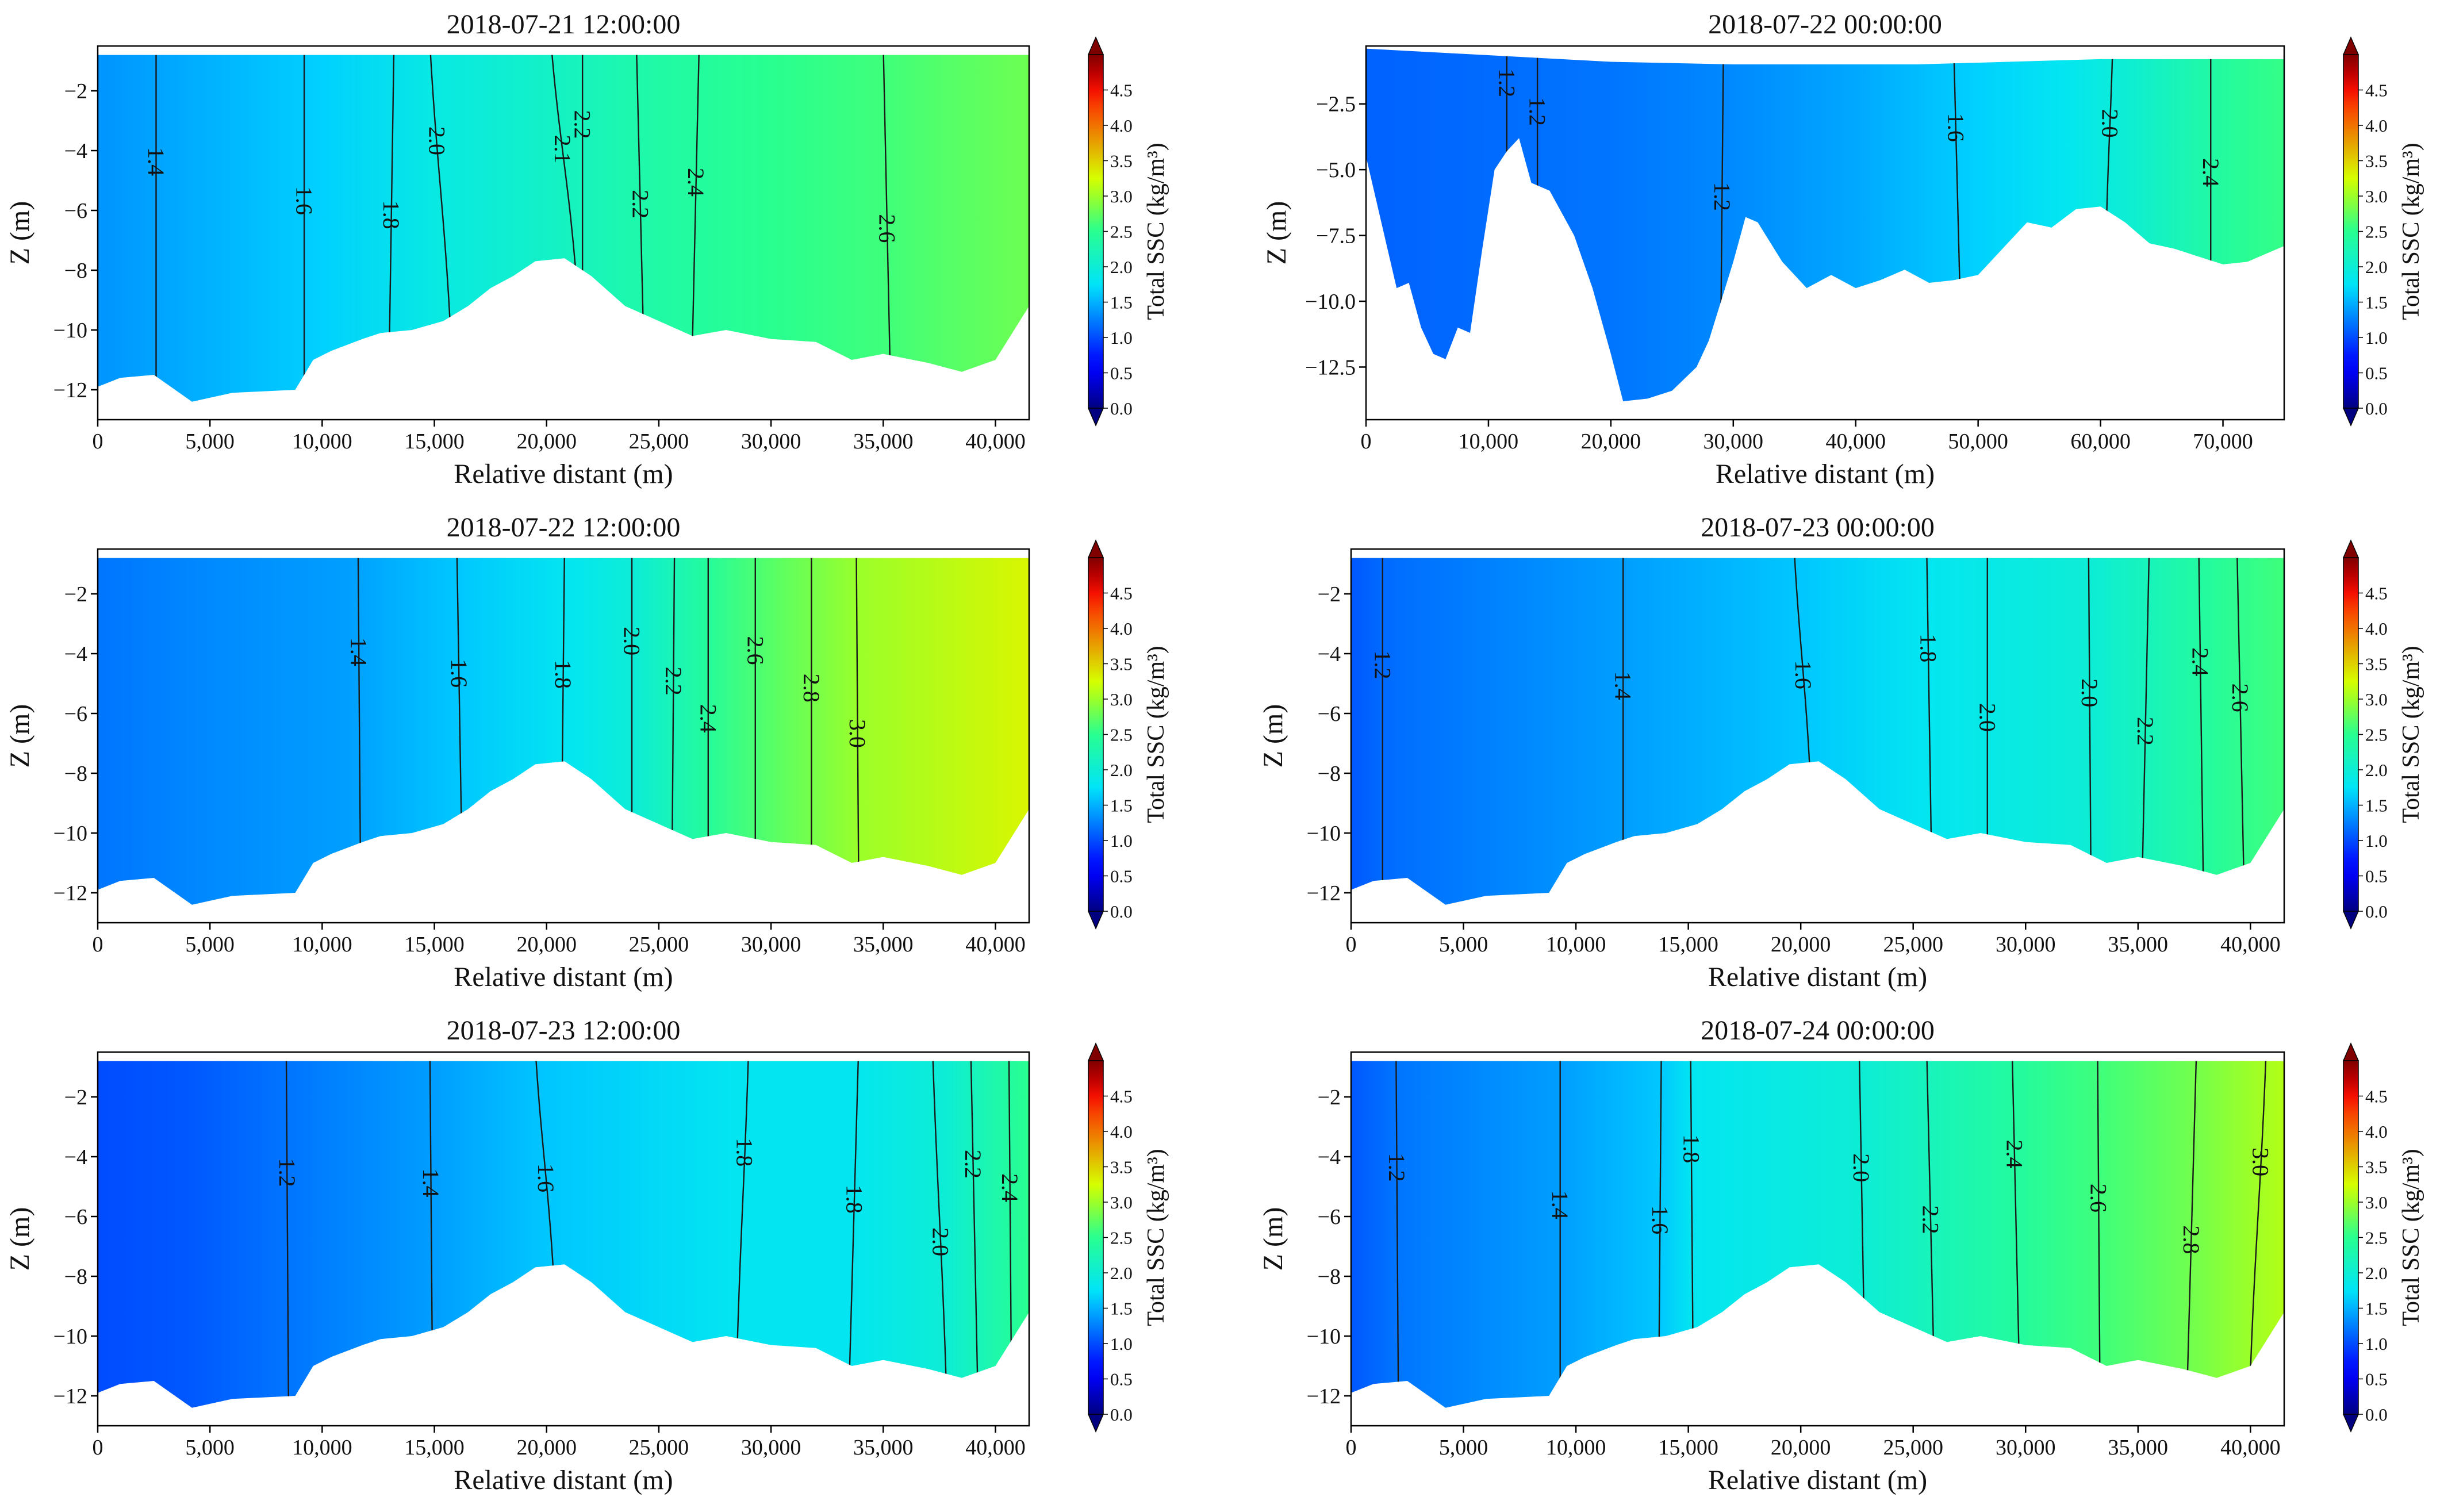 This screenshot has width=2444, height=1512. What do you see at coordinates (75, 211) in the screenshot?
I see `y-tick-label: −6` at bounding box center [75, 211].